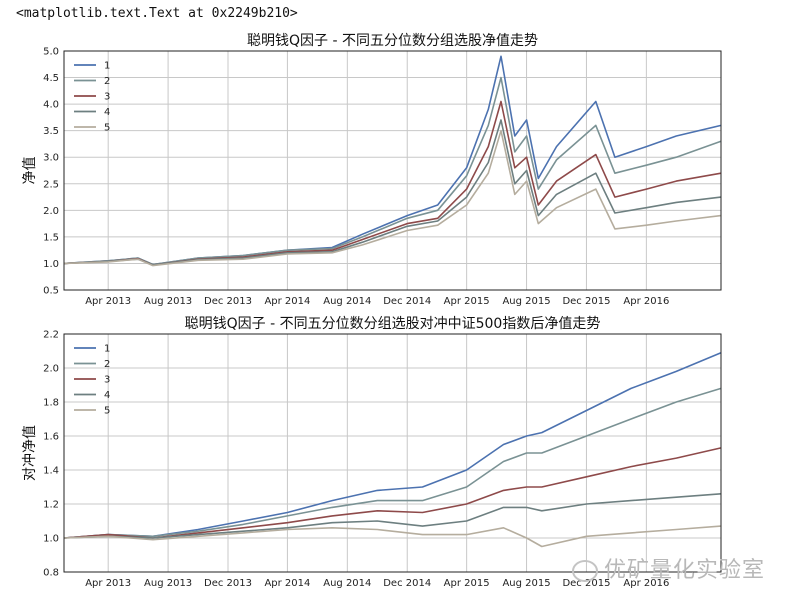 This screenshot has width=812, height=611. Describe the element at coordinates (157, 13) in the screenshot. I see `output-repr-text: <matplotlib.text.Text at 0x2249b210>` at that location.